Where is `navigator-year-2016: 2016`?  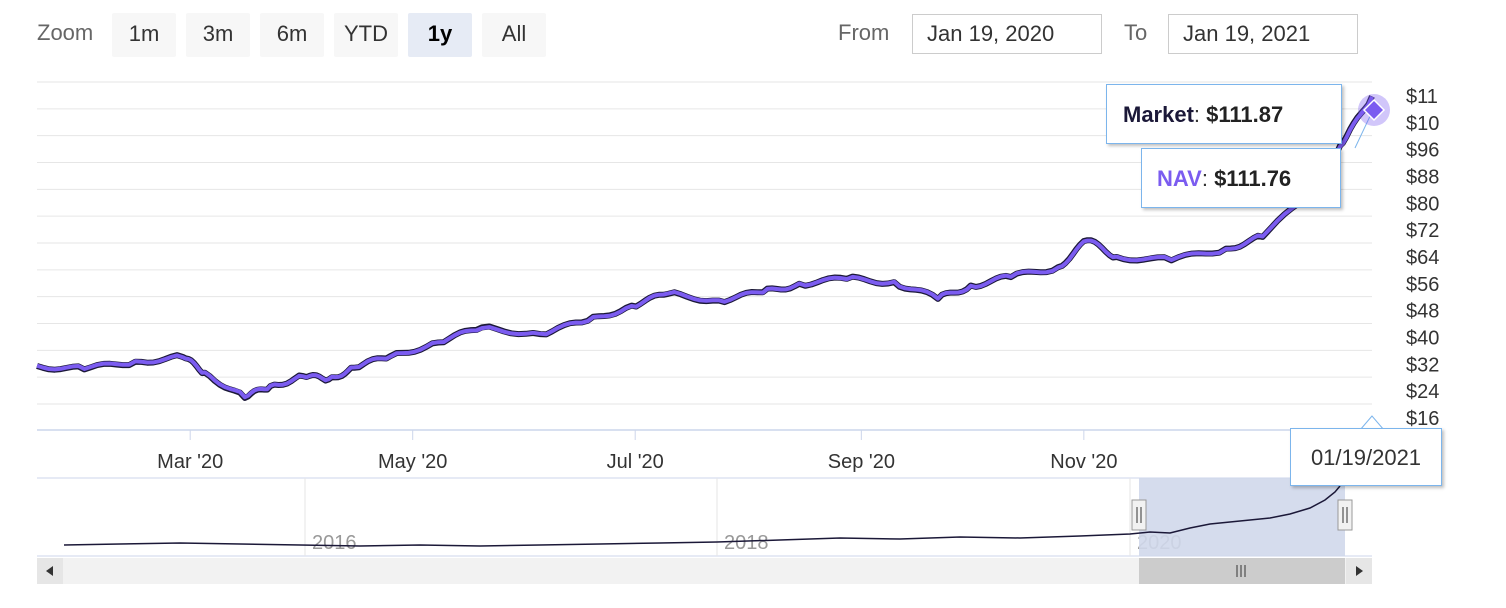
navigator-year-2016: 2016 is located at coordinates (334, 543).